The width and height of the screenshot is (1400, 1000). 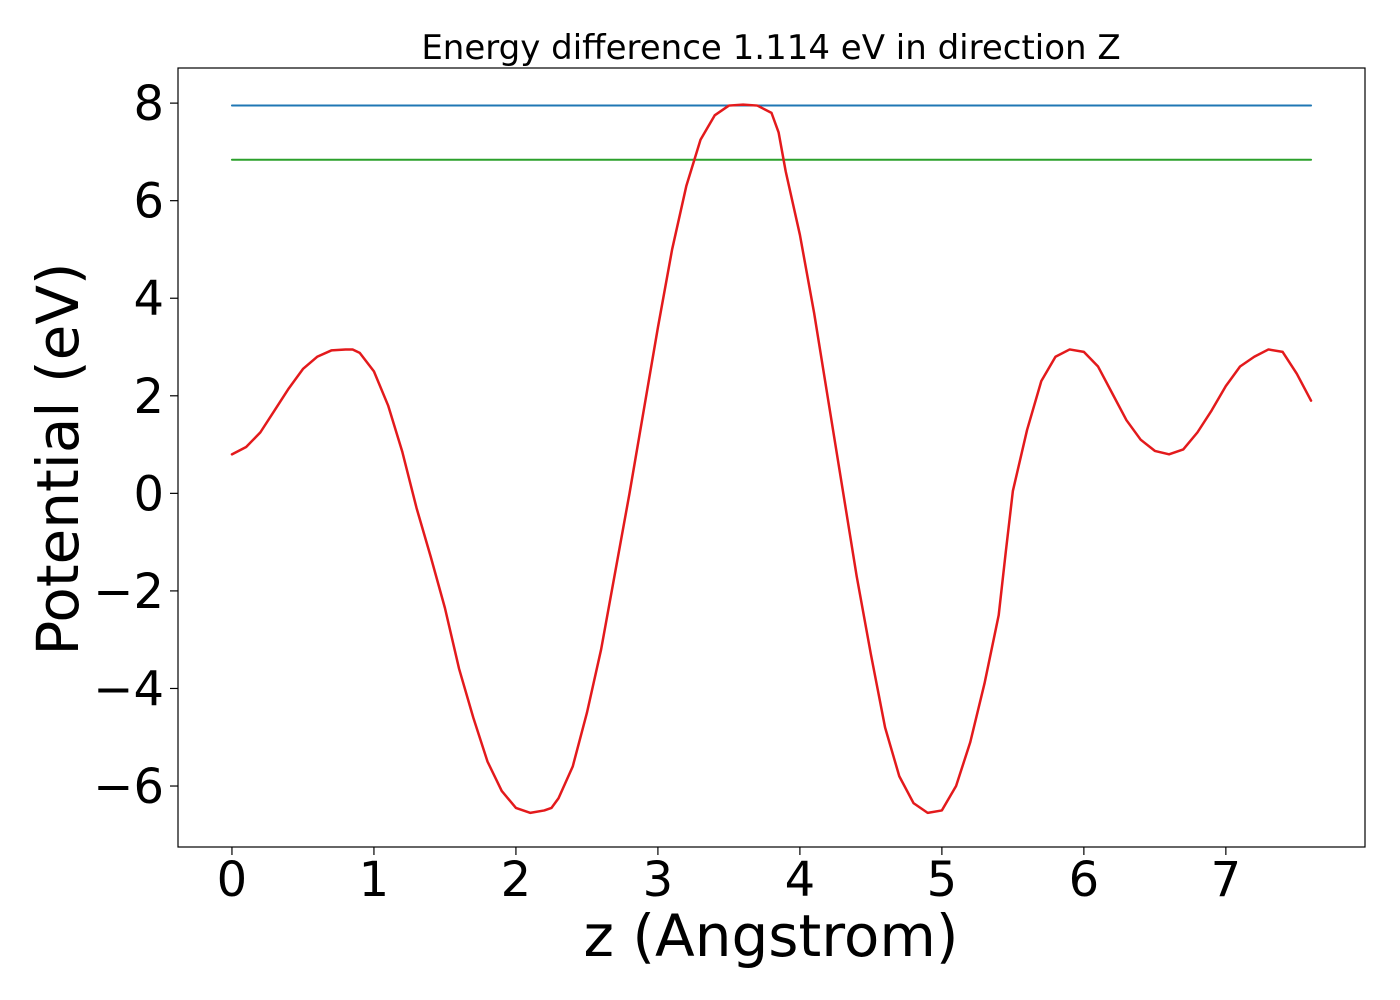 What do you see at coordinates (128, 592) in the screenshot?
I see `y-tick-label-2: −2` at bounding box center [128, 592].